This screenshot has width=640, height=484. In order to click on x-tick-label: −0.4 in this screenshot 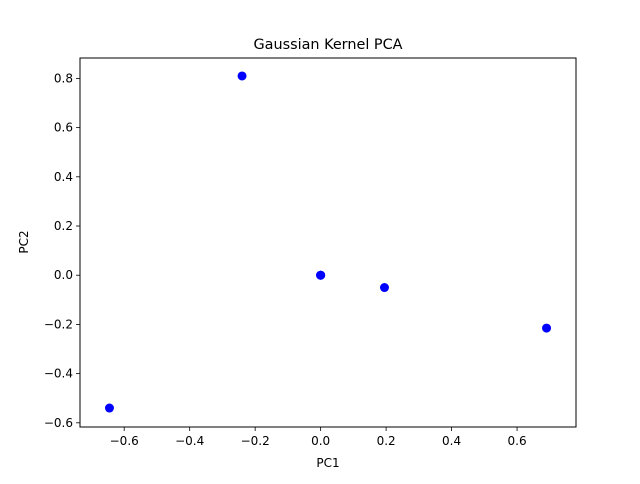, I will do `click(189, 441)`.